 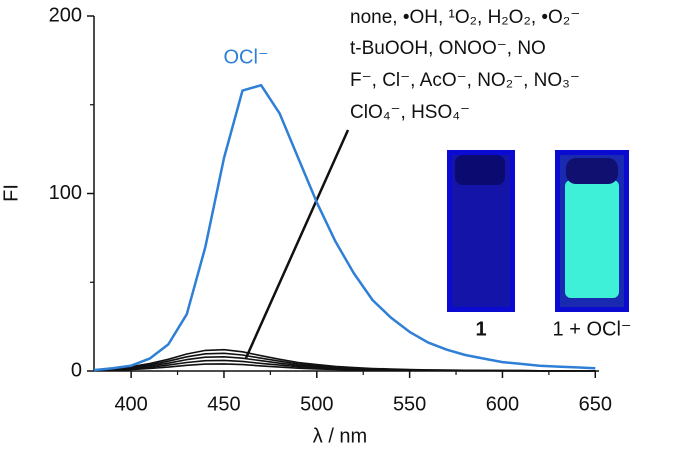 I want to click on annotation: ClO₄⁻, HSO₄⁻, so click(x=410, y=112).